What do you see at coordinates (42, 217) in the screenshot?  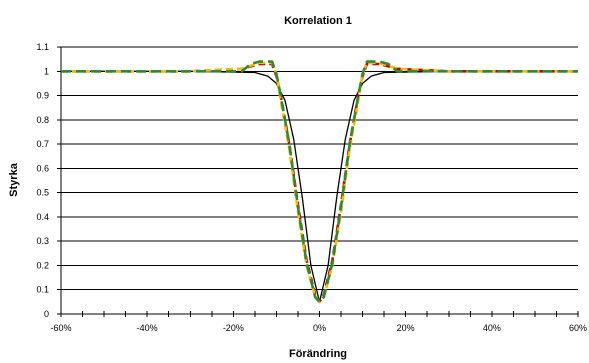 I see `y-tick-label-4: 0.4` at bounding box center [42, 217].